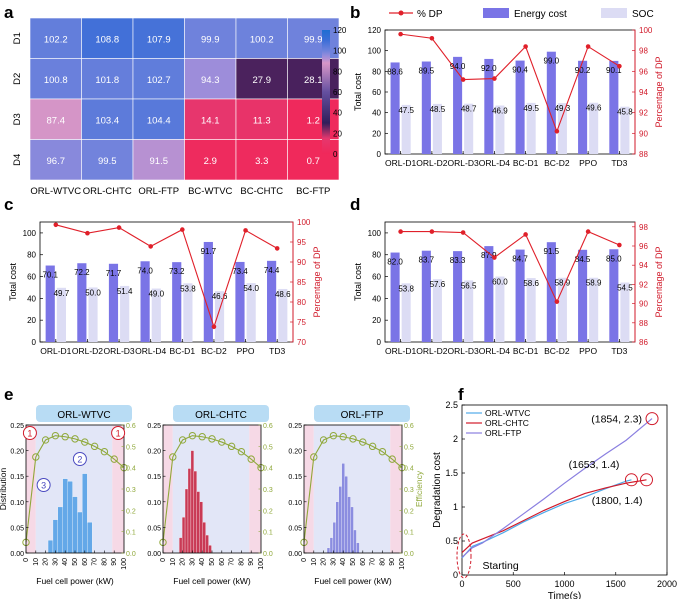 The image size is (685, 599). Describe the element at coordinates (337, 92) in the screenshot. I see `colorbar-tick-label: 60` at that location.